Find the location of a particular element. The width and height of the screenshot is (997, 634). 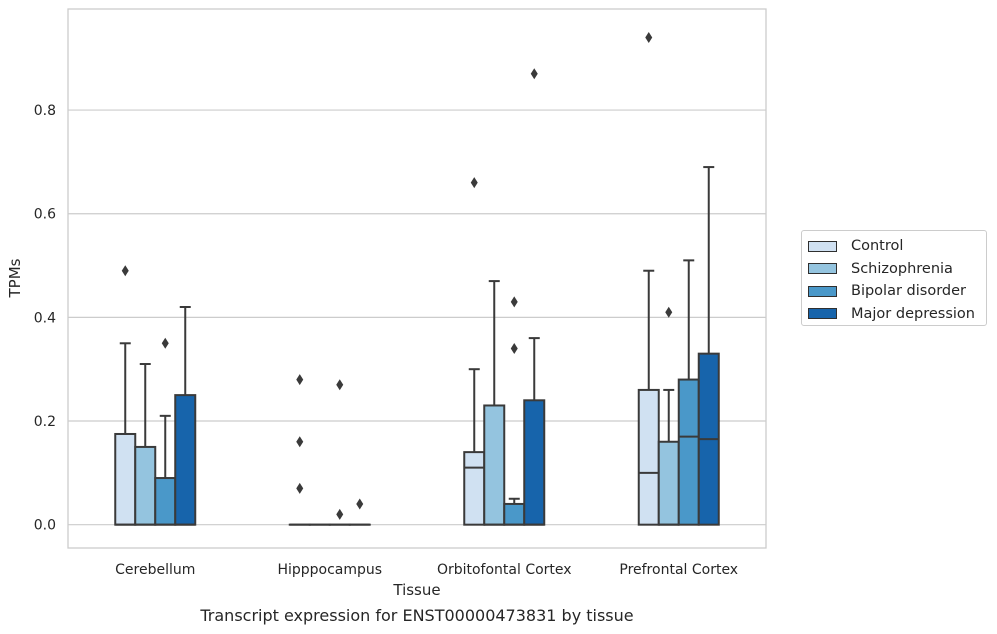

legend-item: Bipolar disorder is located at coordinates (897, 291).